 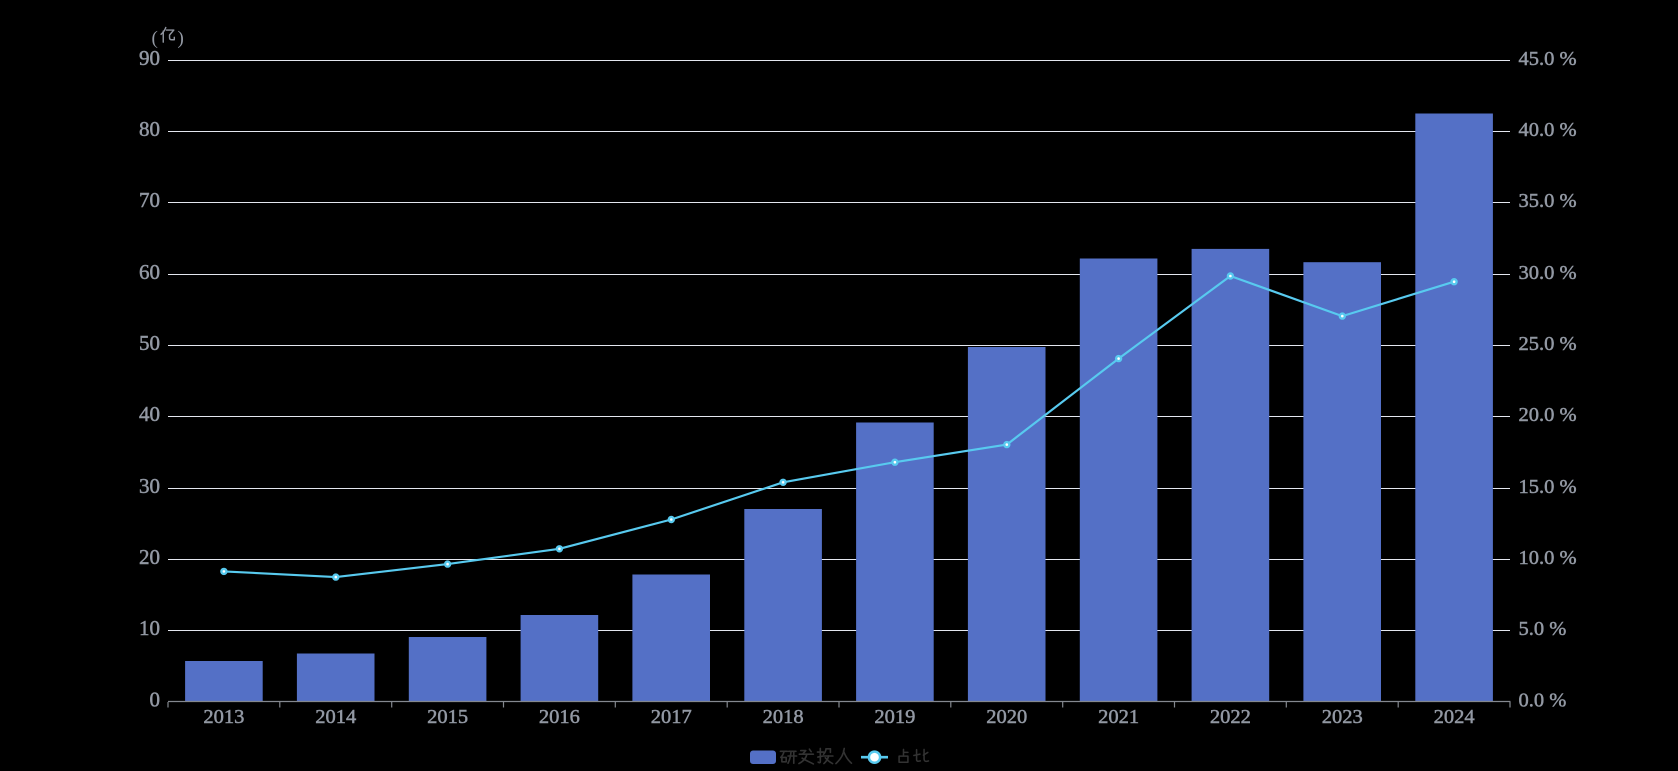 I want to click on svg-text: 45.0 %, so click(x=1548, y=59).